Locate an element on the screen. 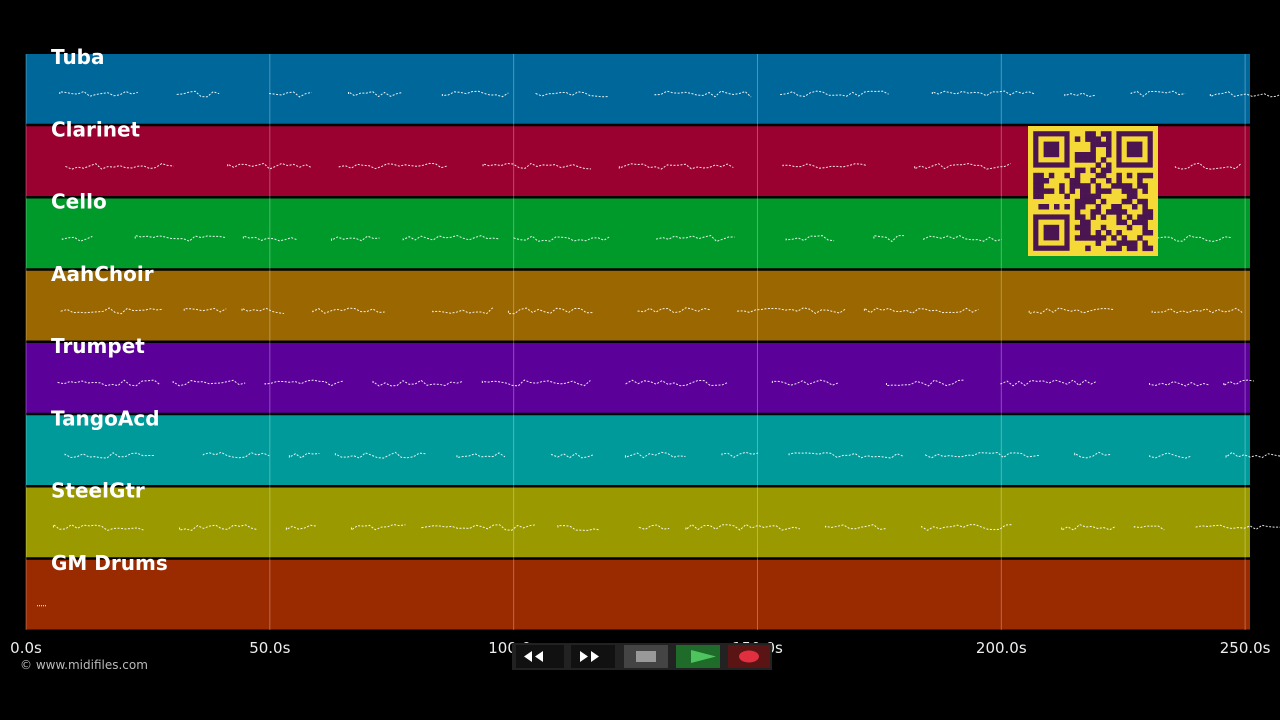  forward-icon is located at coordinates (589, 656).